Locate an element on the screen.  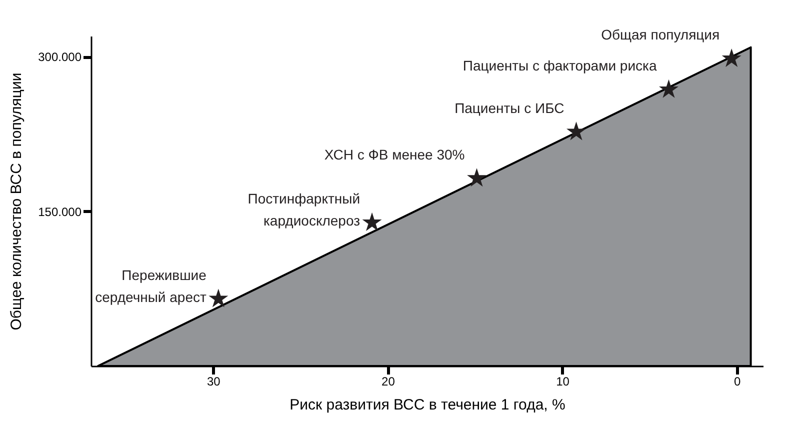
annotation: Пациенты с ИБС is located at coordinates (509, 108).